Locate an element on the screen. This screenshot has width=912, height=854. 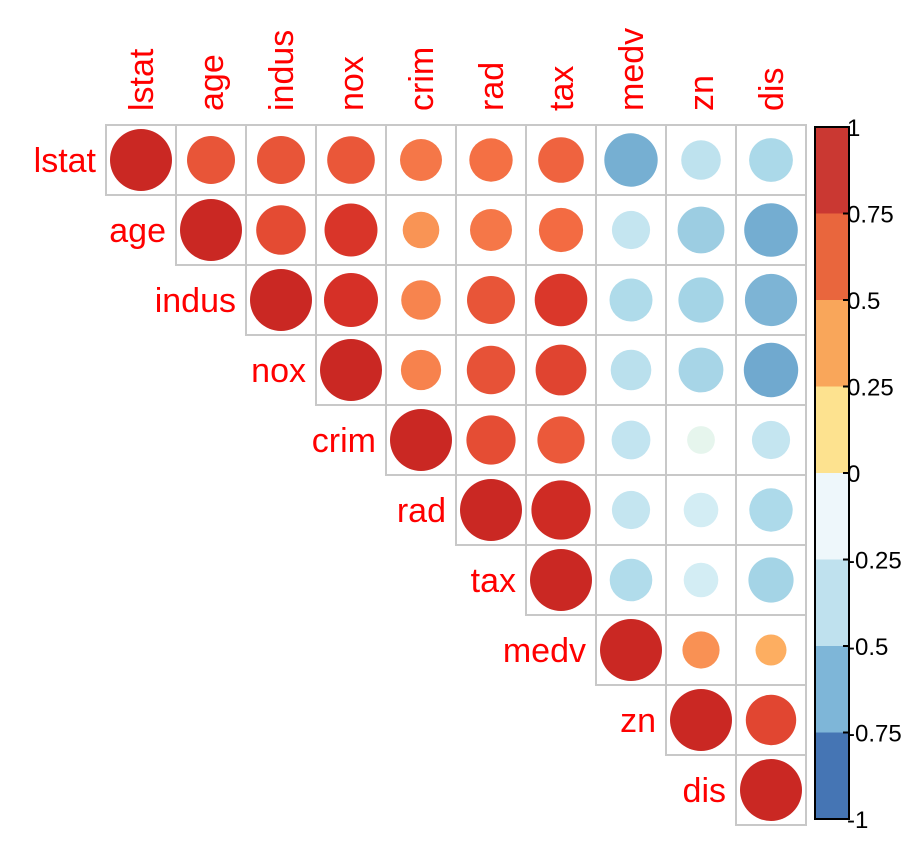
corr-circle-indus-rad is located at coordinates (491, 300).